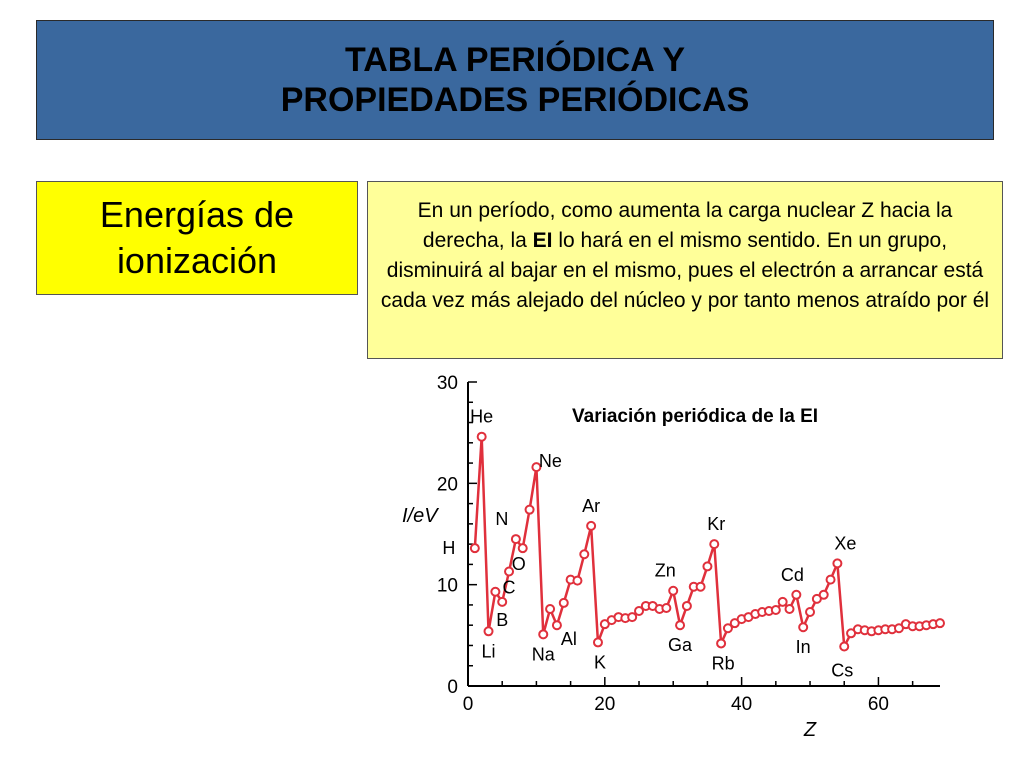 This screenshot has width=1024, height=768. Describe the element at coordinates (197, 260) in the screenshot. I see `topic-line-2: ionización` at that location.